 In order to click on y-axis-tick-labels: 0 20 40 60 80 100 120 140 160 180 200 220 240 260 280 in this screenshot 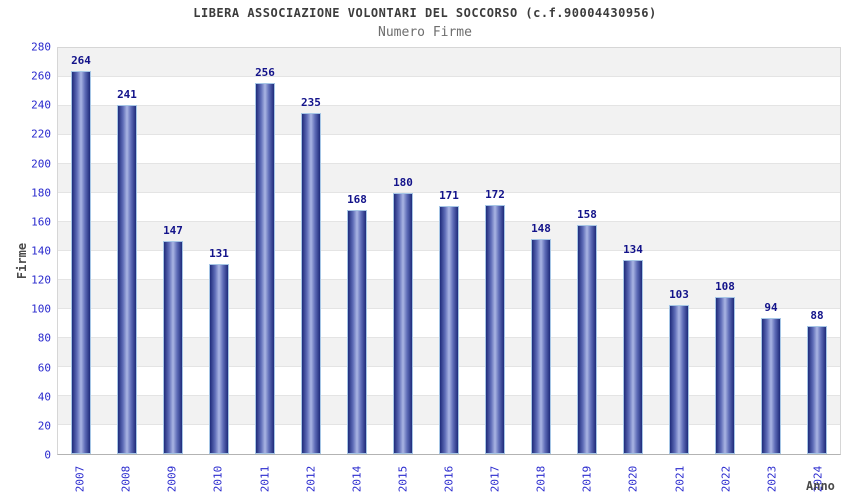, I will do `click(25, 251)`.